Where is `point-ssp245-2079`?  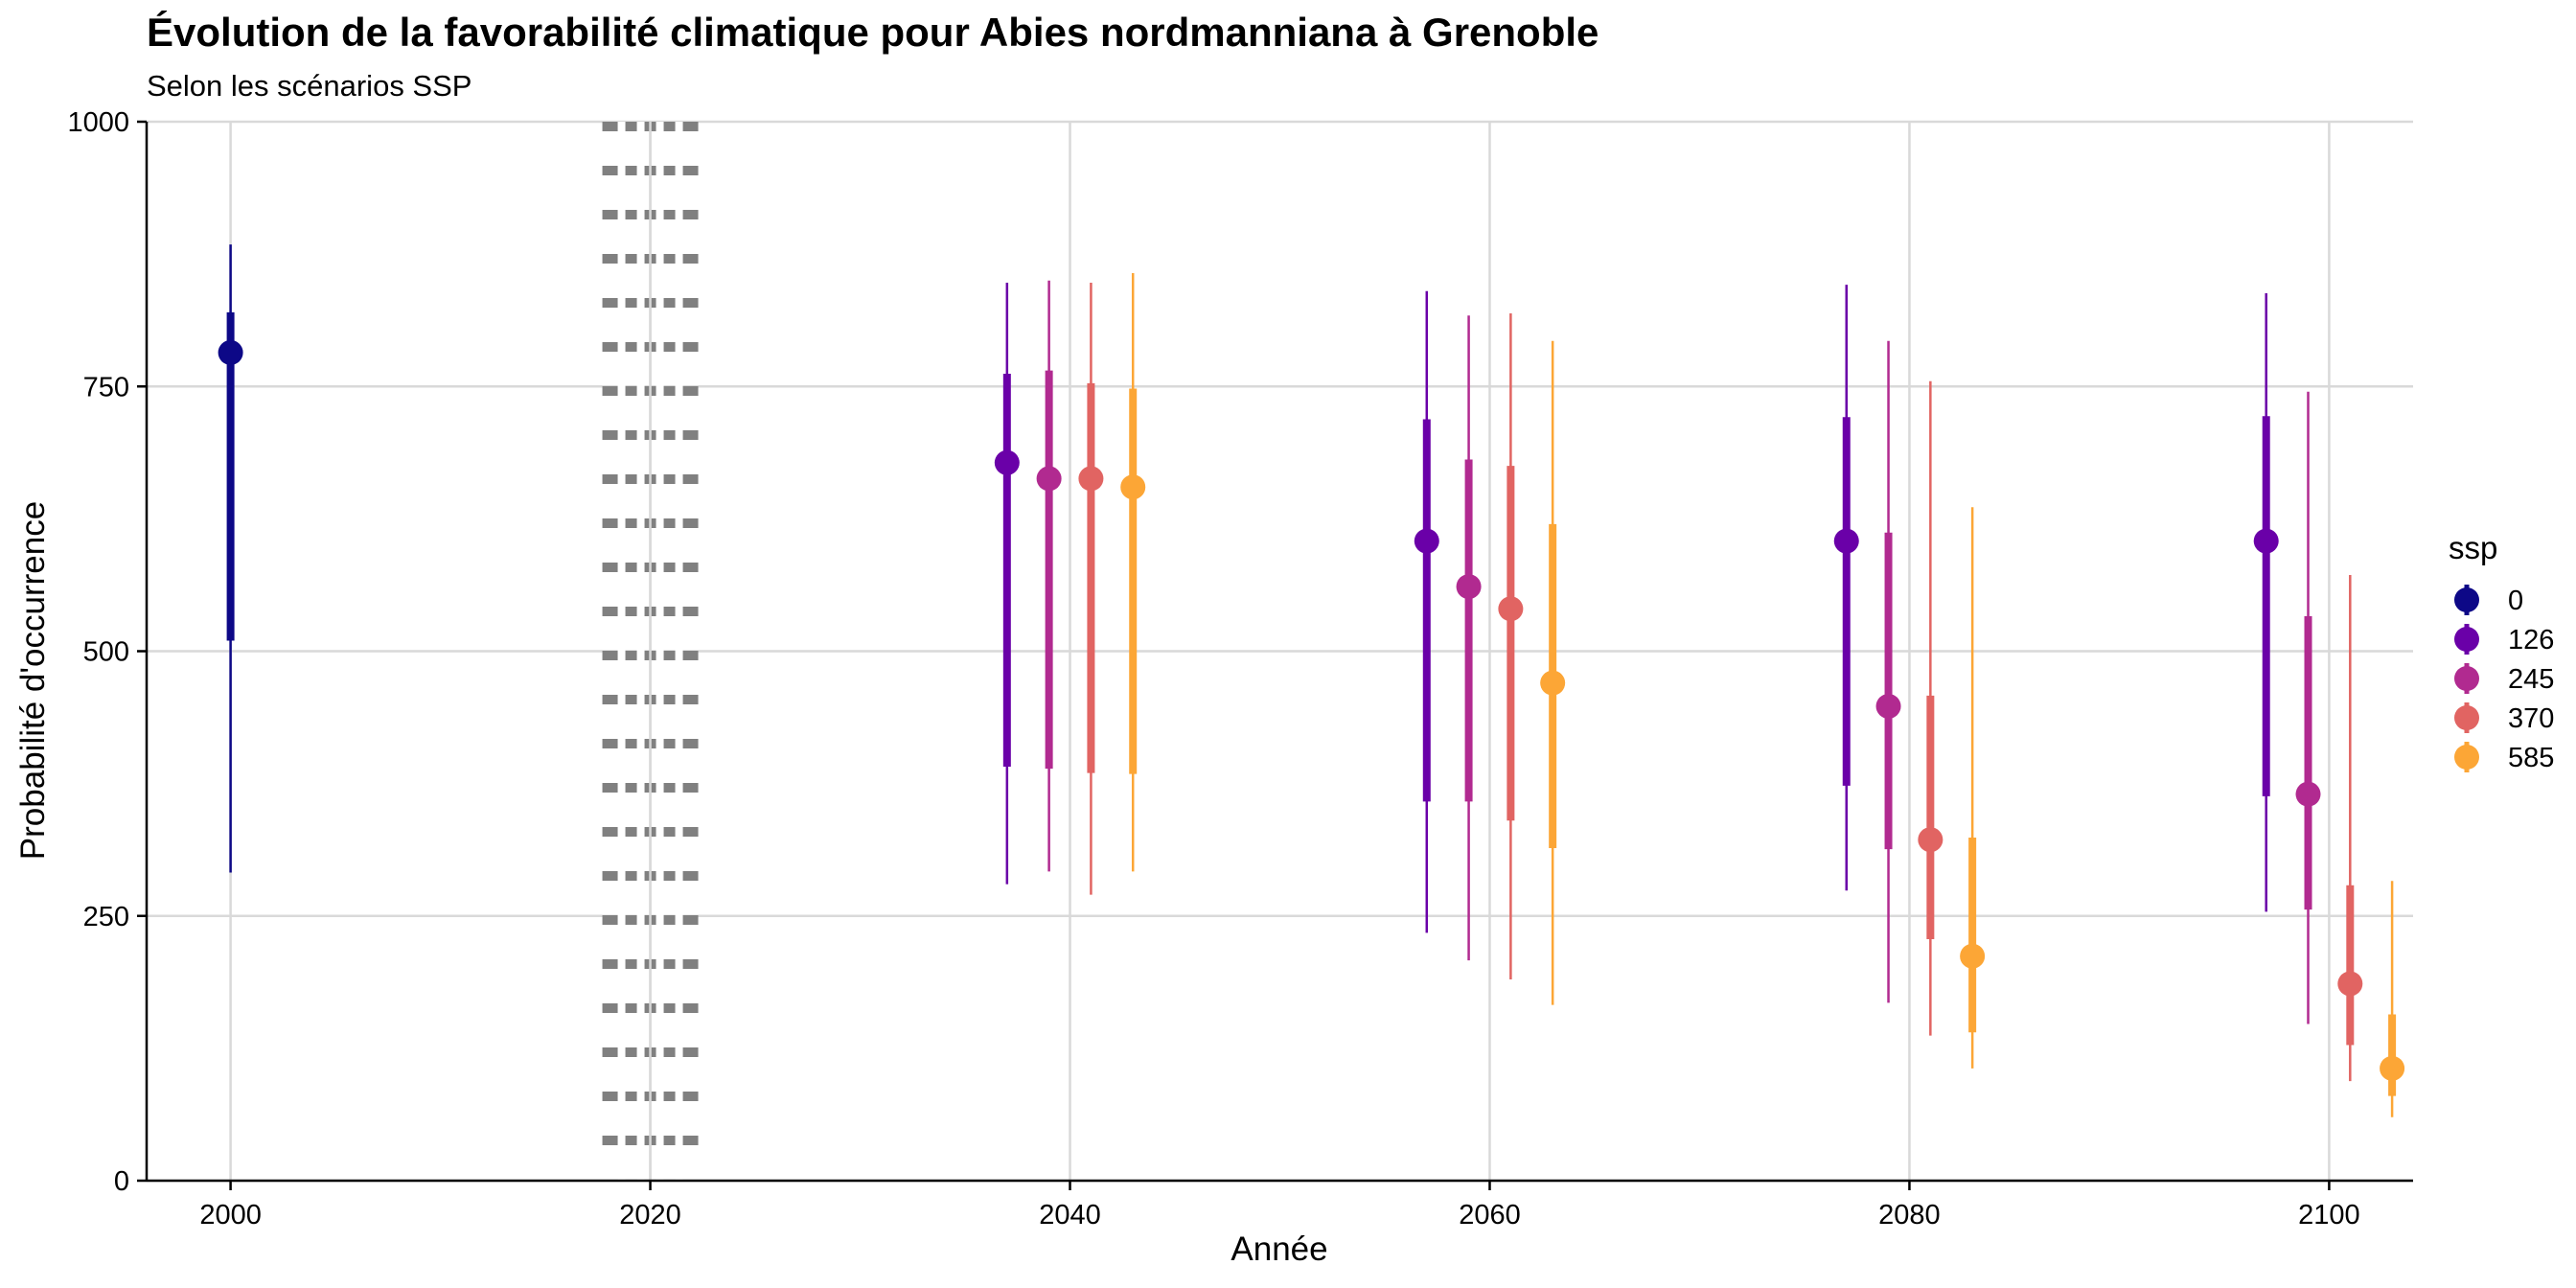 point-ssp245-2079 is located at coordinates (1888, 706).